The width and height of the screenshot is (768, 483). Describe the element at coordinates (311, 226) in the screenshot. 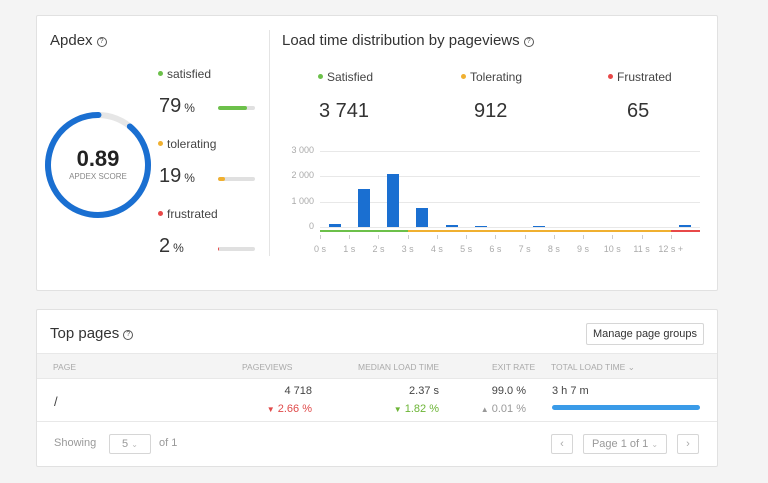

I see `y-tick-label: 0` at that location.